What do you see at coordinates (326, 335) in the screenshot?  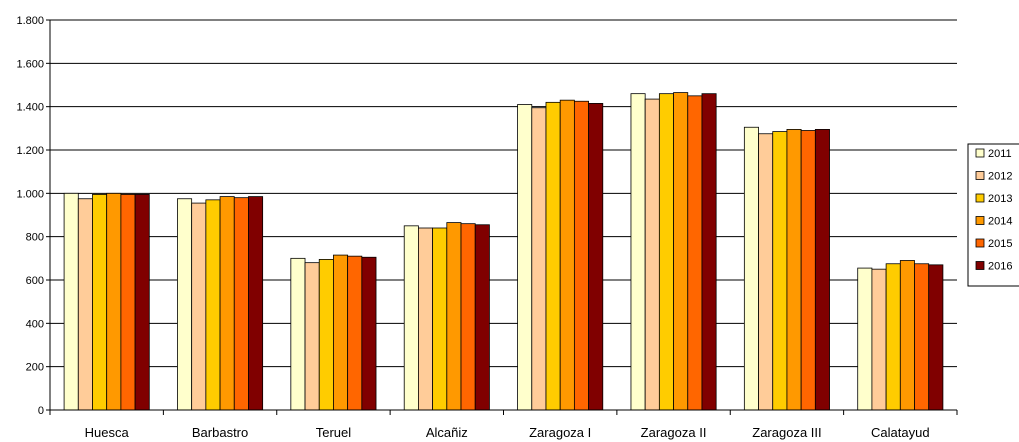 I see `bar-2013-teruel` at bounding box center [326, 335].